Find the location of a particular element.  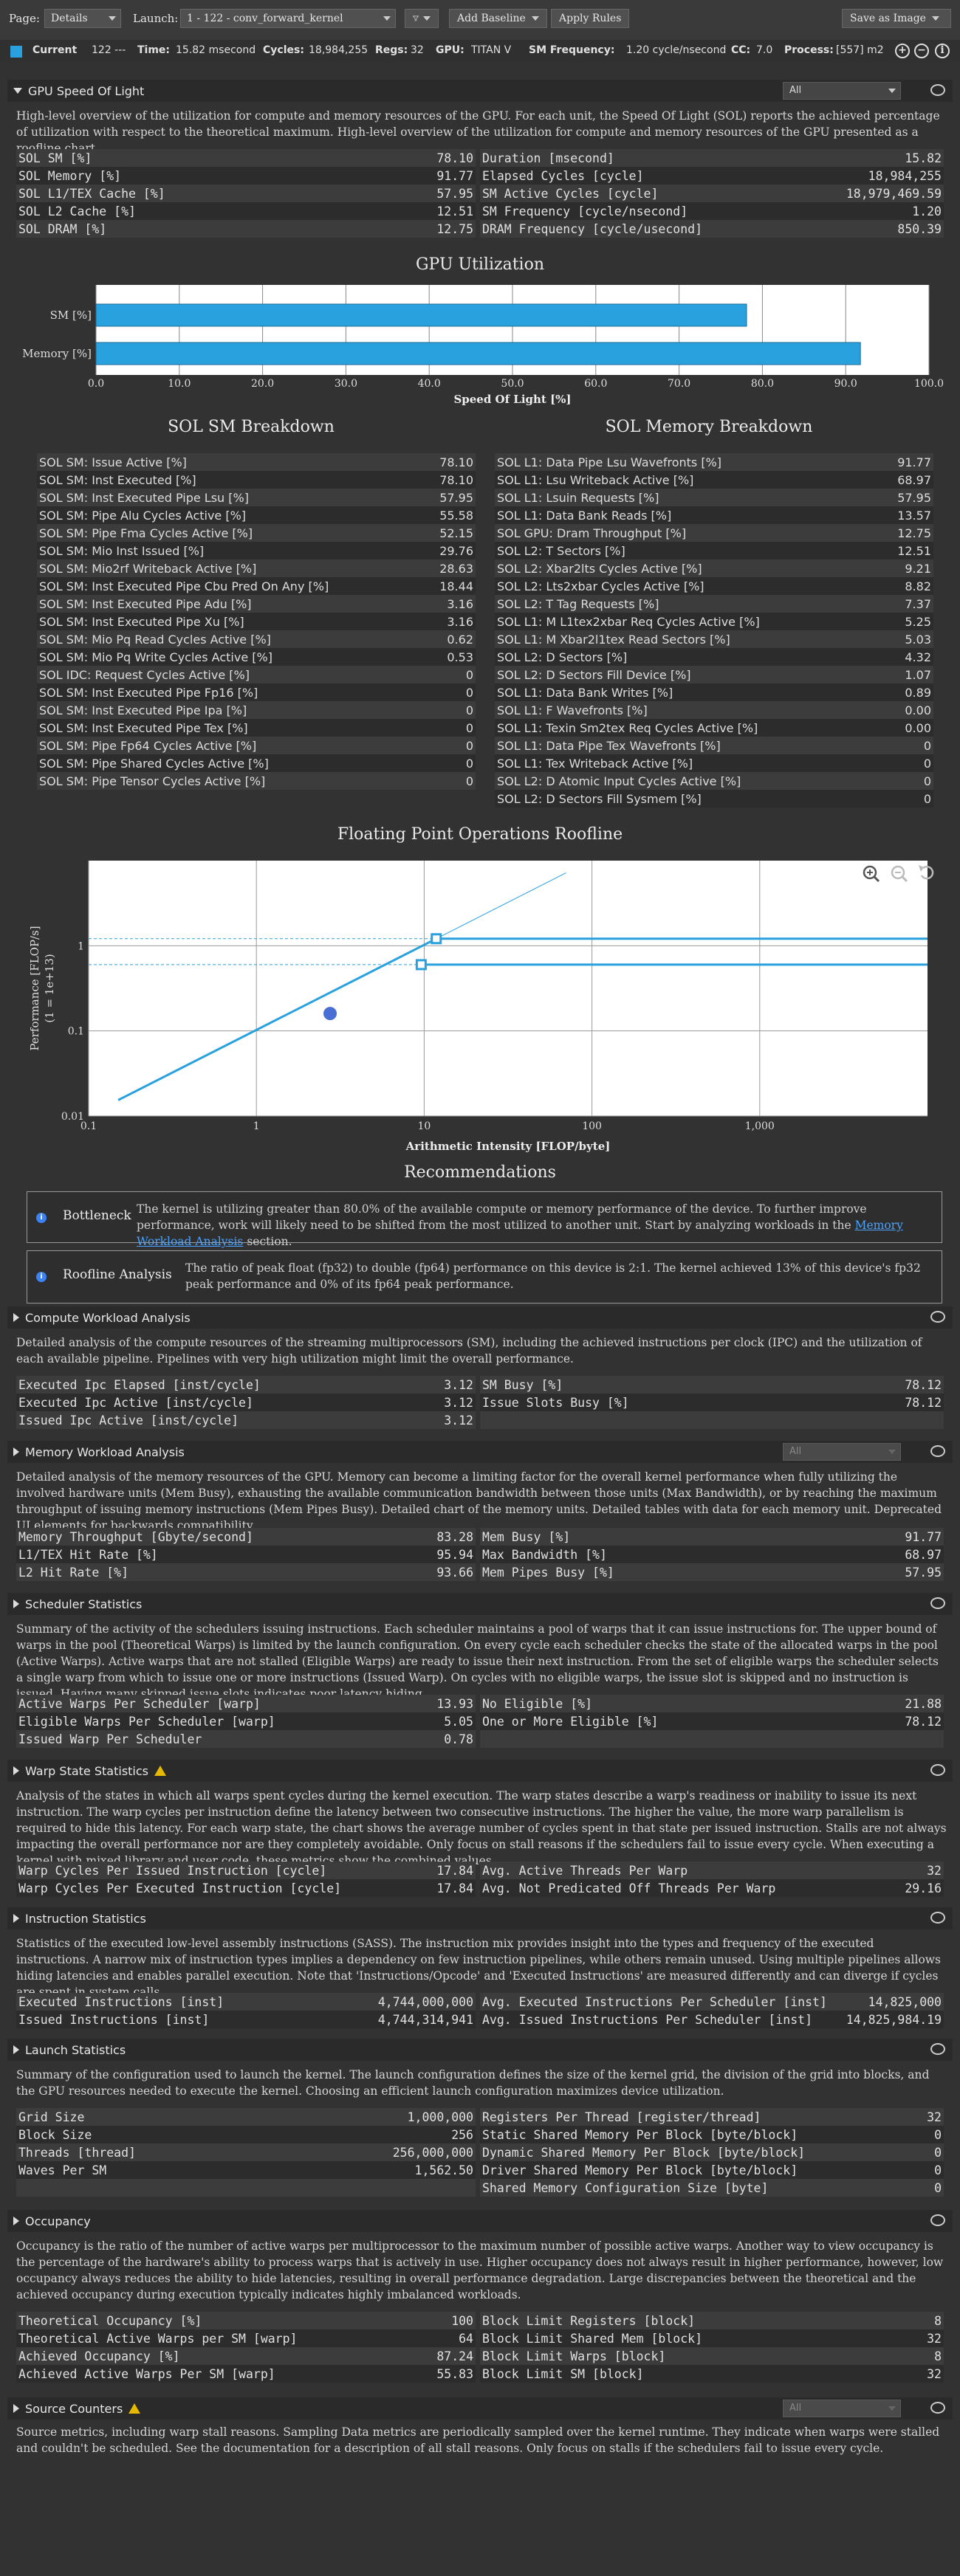

category-label: Memory [%] is located at coordinates (57, 353).